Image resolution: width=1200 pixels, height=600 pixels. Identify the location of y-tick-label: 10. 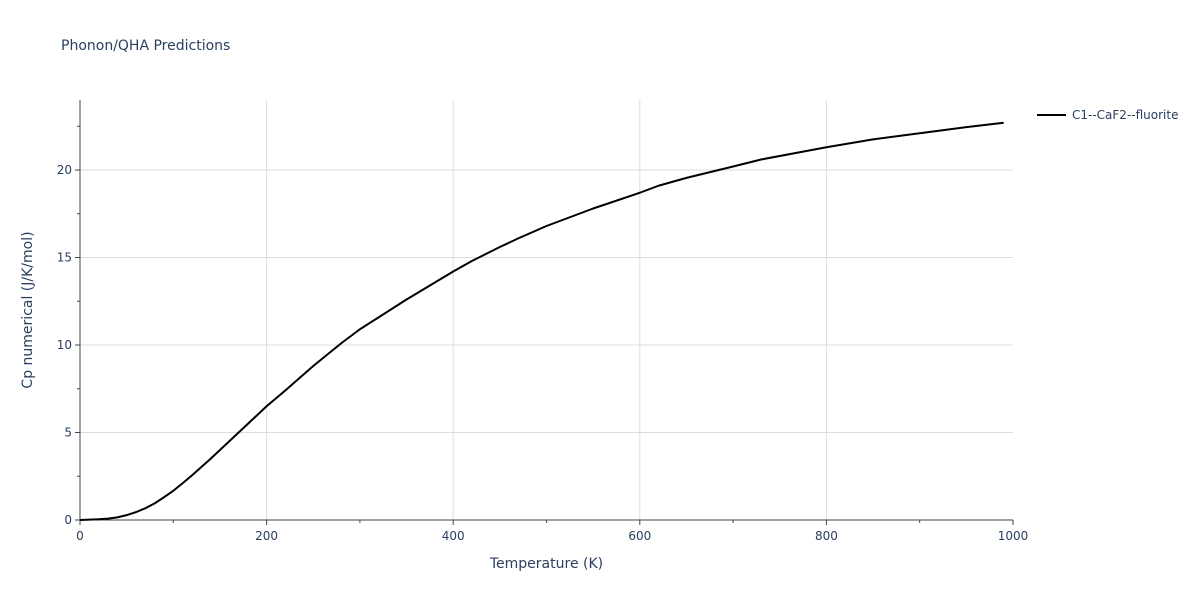
(64, 345).